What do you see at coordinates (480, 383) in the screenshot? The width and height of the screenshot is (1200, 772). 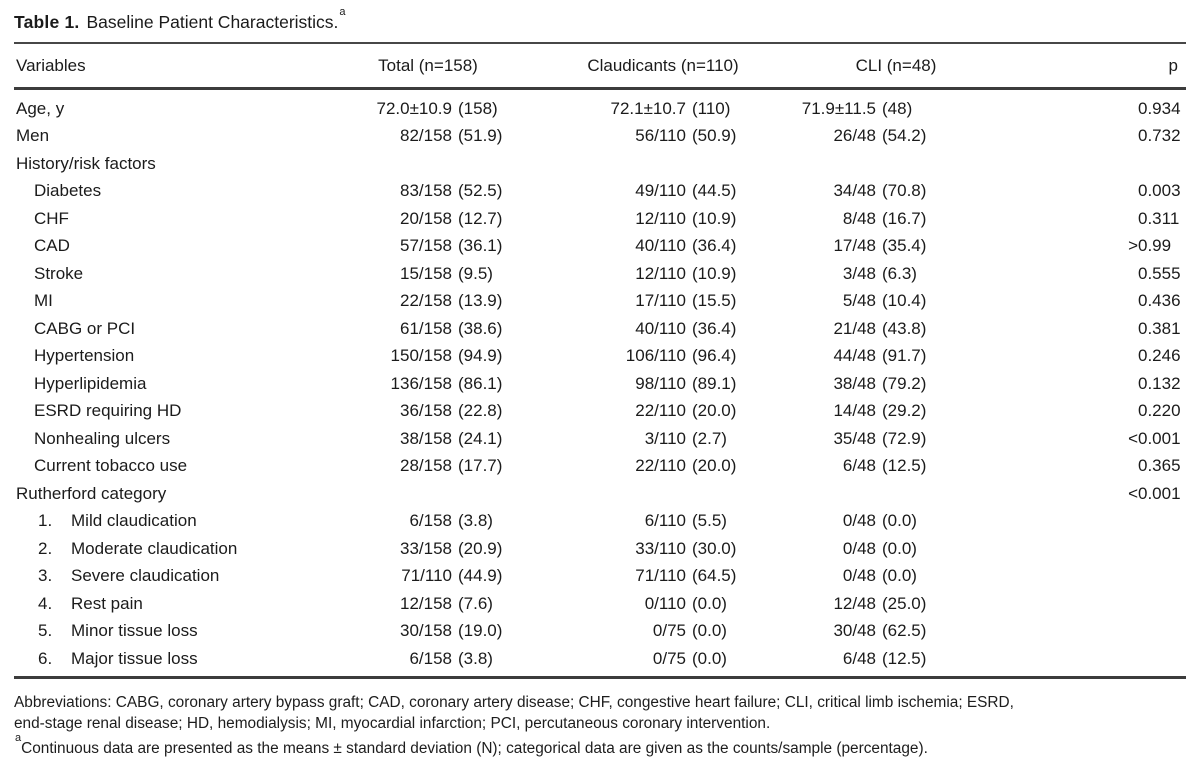 I see `total-percentage: (86.1)` at bounding box center [480, 383].